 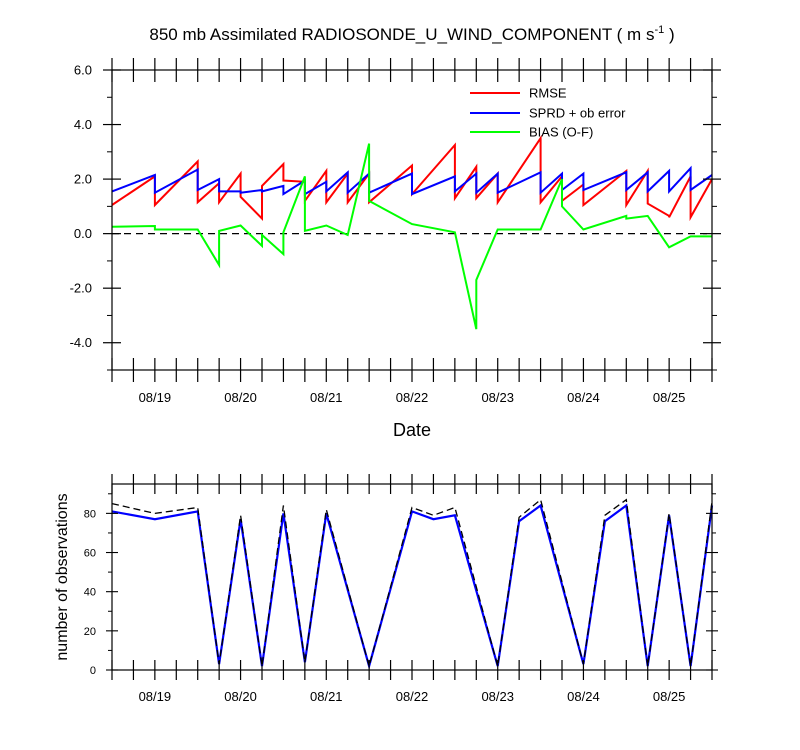 What do you see at coordinates (93, 671) in the screenshot?
I see `y-tick-label: 0` at bounding box center [93, 671].